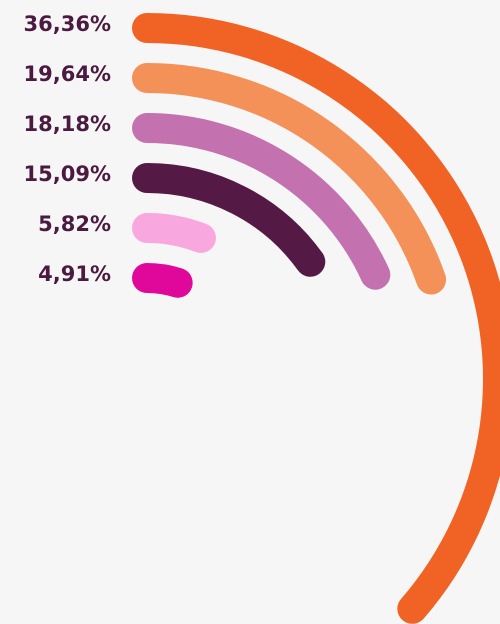 The image size is (500, 624). I want to click on value-label: 19,64%, so click(67, 74).